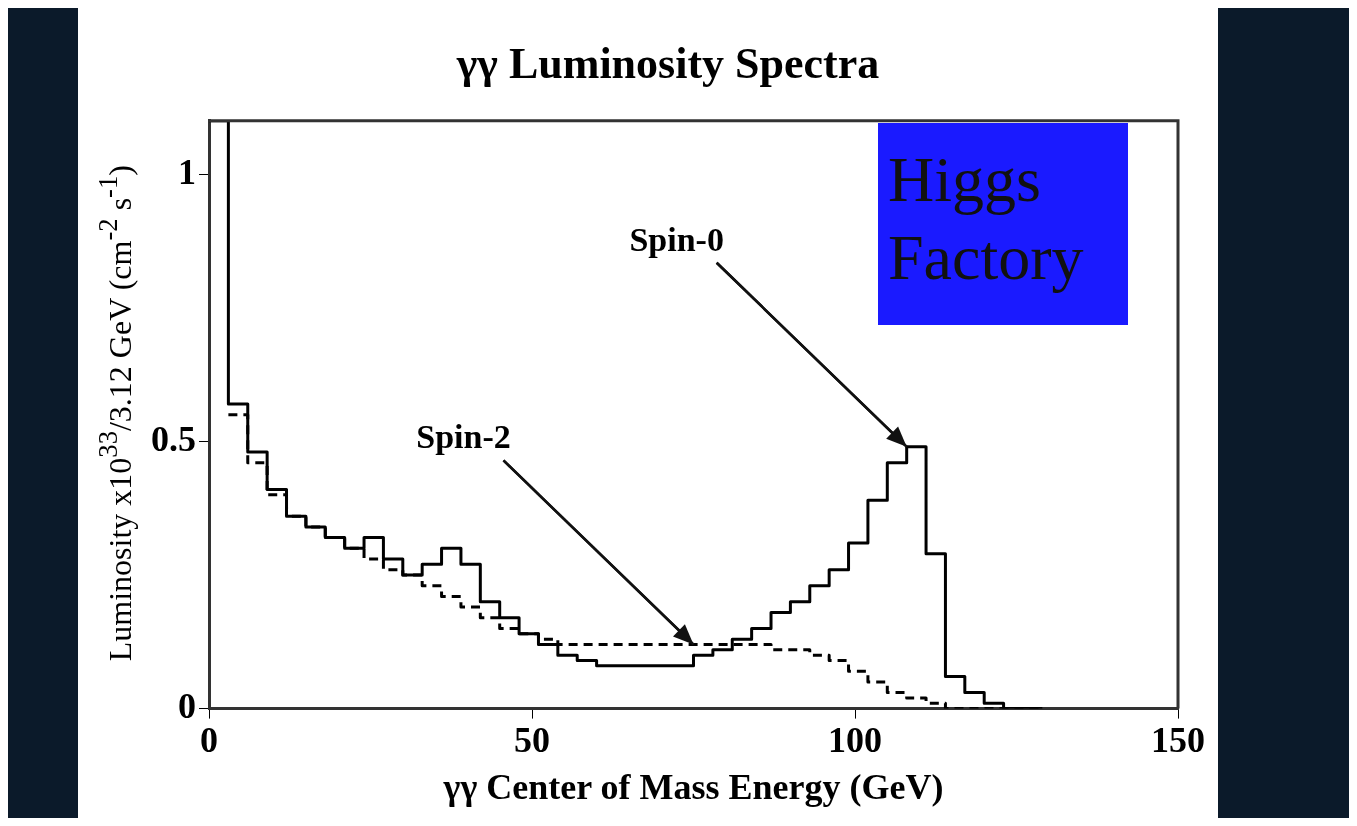 This screenshot has height=826, width=1357. Describe the element at coordinates (1003, 223) in the screenshot. I see `annotation: Higgs Factory` at that location.